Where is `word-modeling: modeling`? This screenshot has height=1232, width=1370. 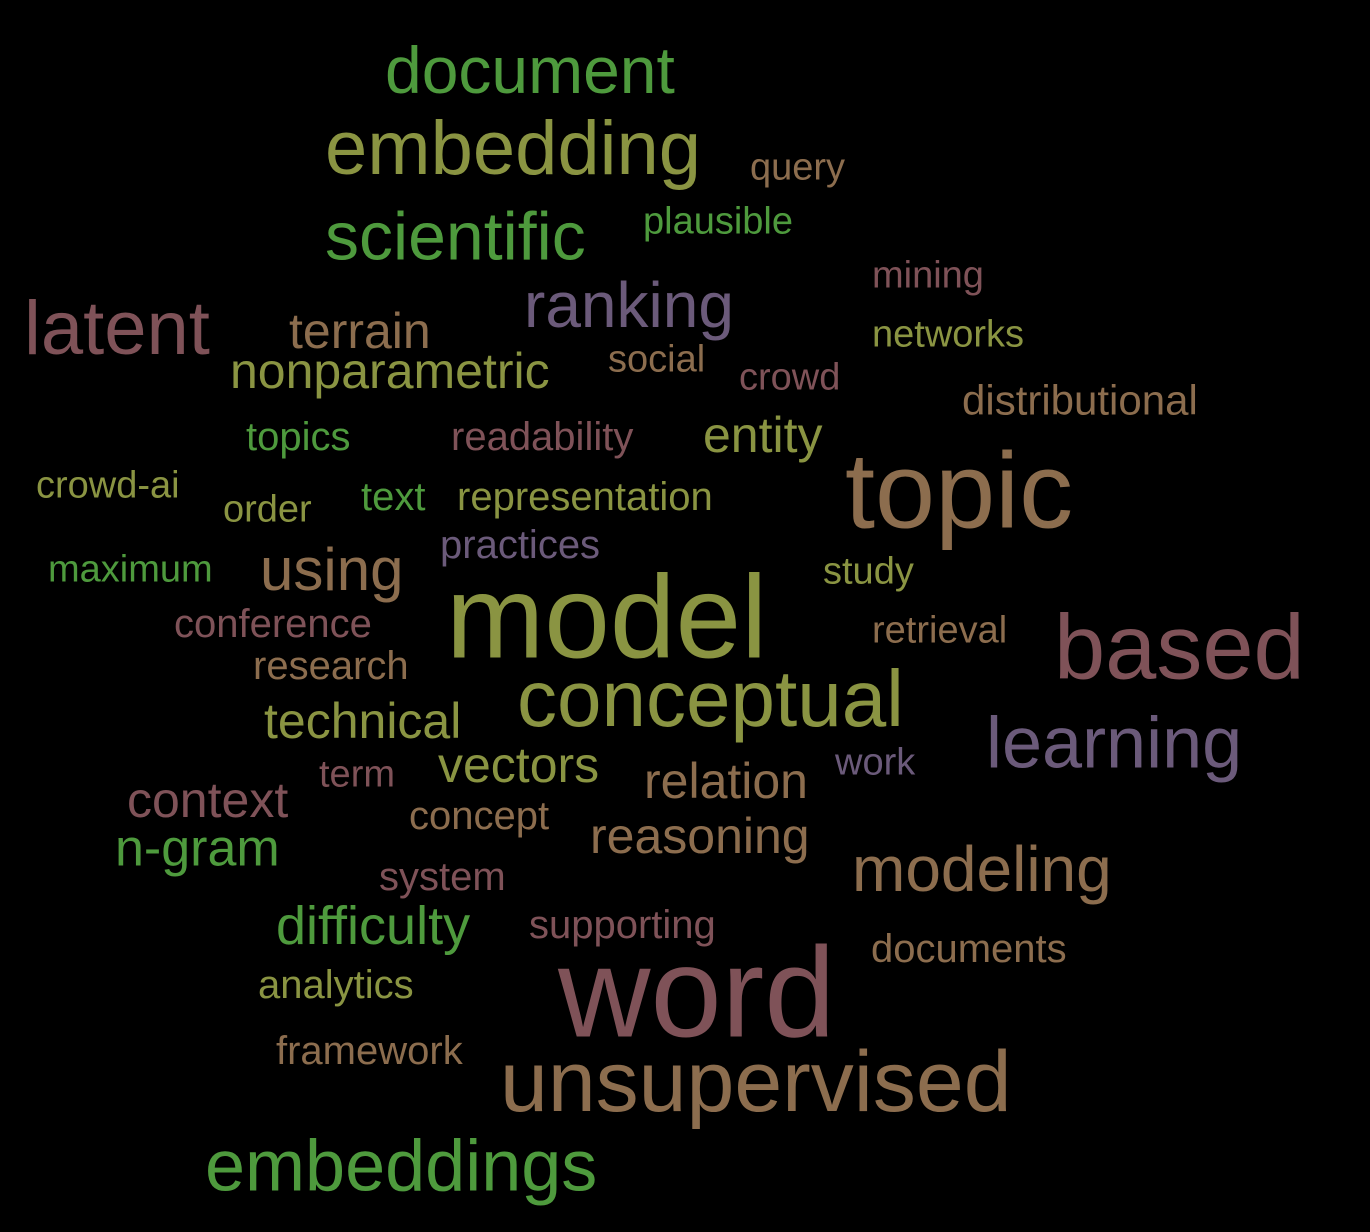 word-modeling: modeling is located at coordinates (982, 868).